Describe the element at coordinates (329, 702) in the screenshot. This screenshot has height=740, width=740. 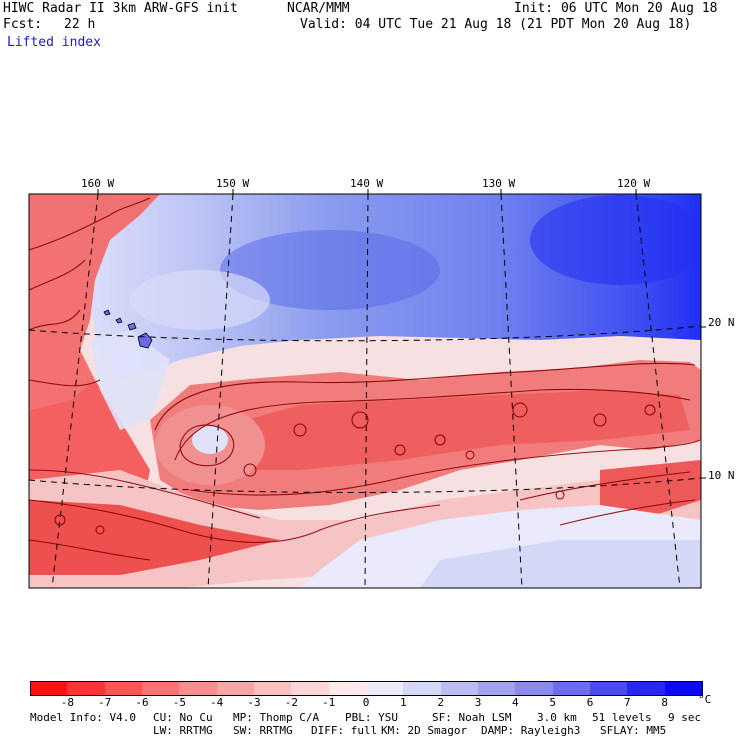
I see `colorbar-tick-label: -1` at that location.